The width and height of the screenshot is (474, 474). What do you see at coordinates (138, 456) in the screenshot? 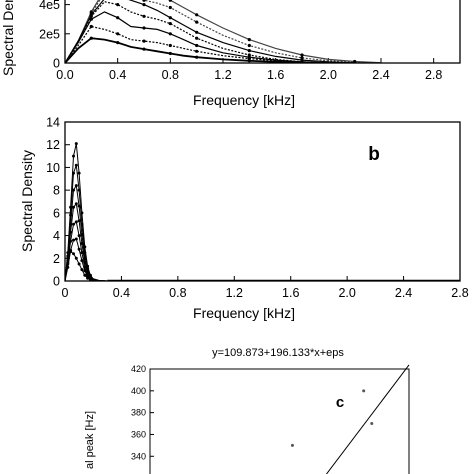
I see `panel-c-y-tick-label: 340` at bounding box center [138, 456].